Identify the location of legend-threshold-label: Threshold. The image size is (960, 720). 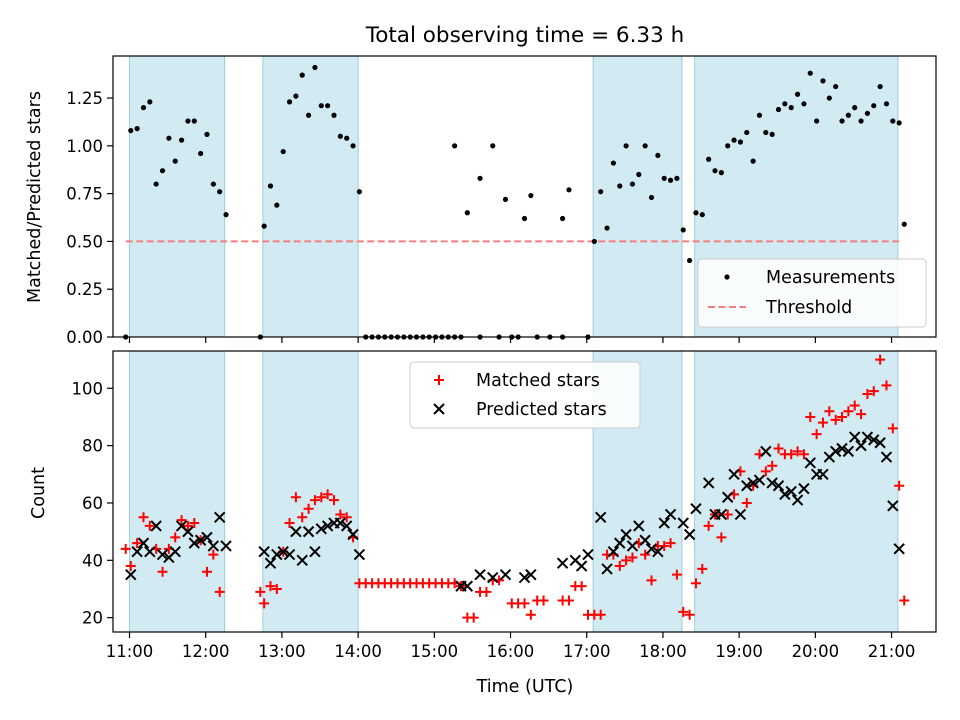
(808, 308).